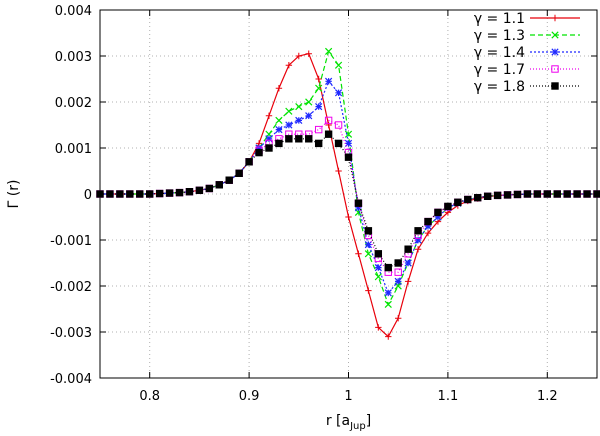 The width and height of the screenshot is (600, 436). Describe the element at coordinates (368, 421) in the screenshot. I see `x-axis-title-close: ]` at that location.